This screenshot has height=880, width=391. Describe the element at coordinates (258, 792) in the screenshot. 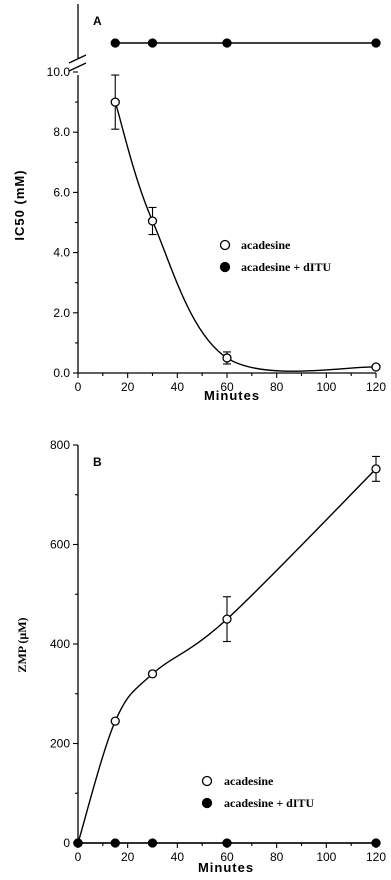

I see `panel-b-legend: acadesine acadesine + dITU` at that location.